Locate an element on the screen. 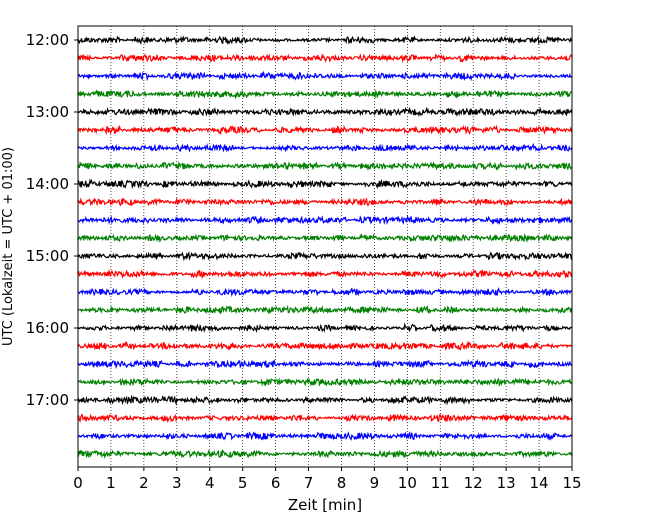  x-tick-label: 11 is located at coordinates (440, 483).